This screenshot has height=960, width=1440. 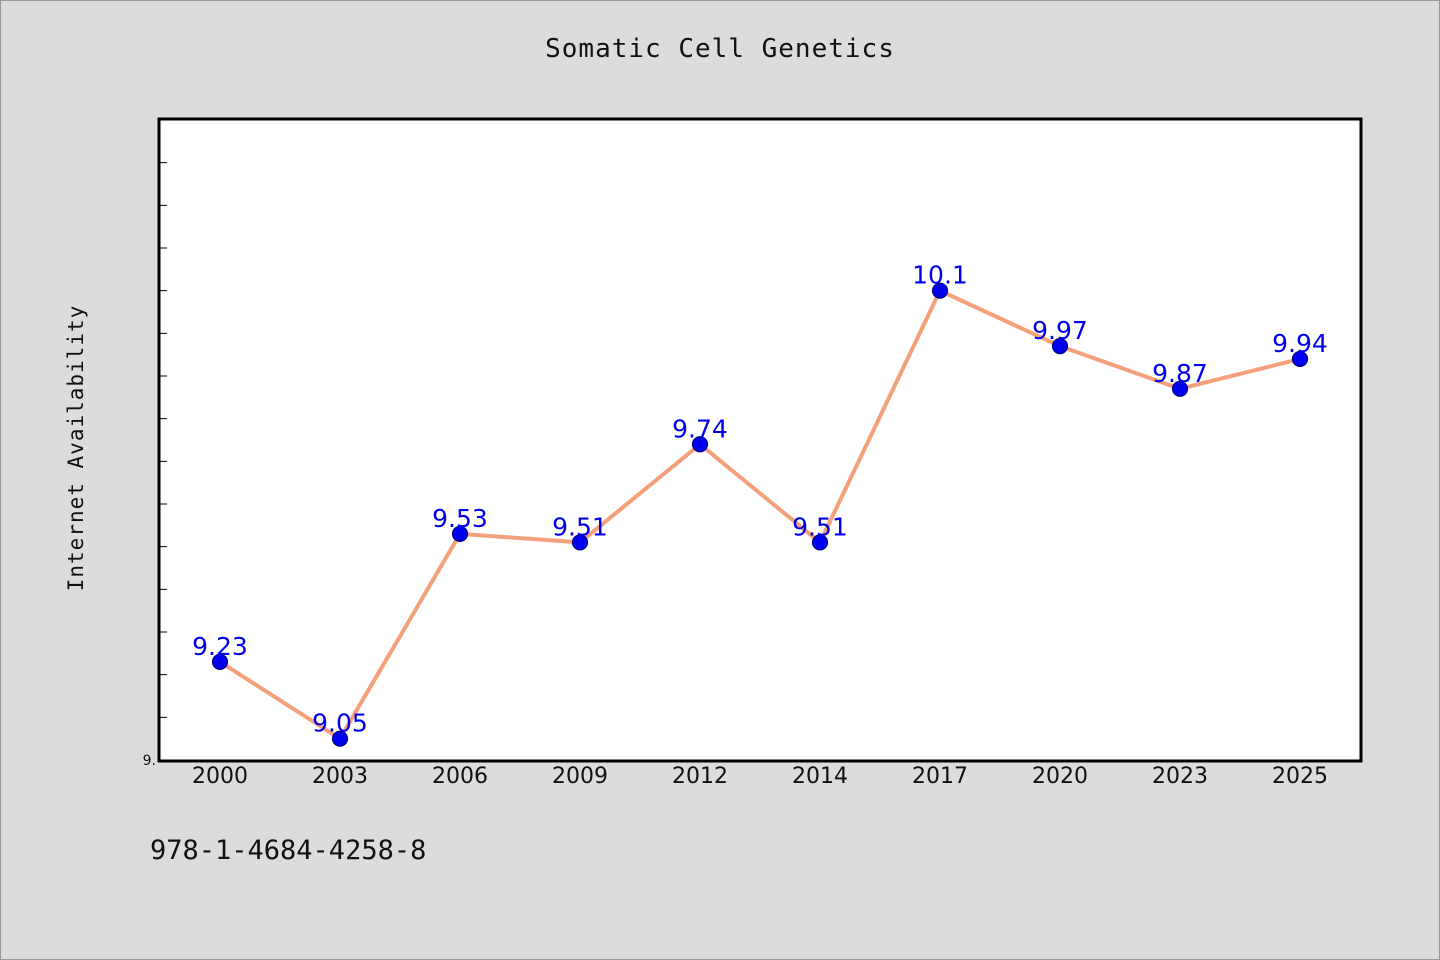 What do you see at coordinates (340, 776) in the screenshot?
I see `x-tick-label: 2003` at bounding box center [340, 776].